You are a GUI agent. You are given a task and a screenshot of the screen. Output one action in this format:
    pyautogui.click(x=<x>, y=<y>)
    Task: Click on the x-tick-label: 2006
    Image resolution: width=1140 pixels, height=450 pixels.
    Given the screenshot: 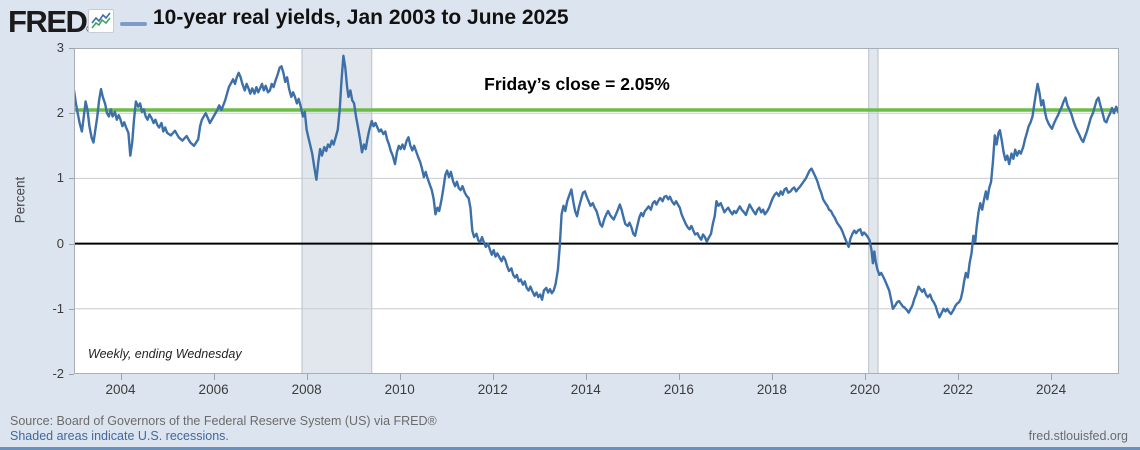 What is the action you would take?
    pyautogui.click(x=213, y=389)
    